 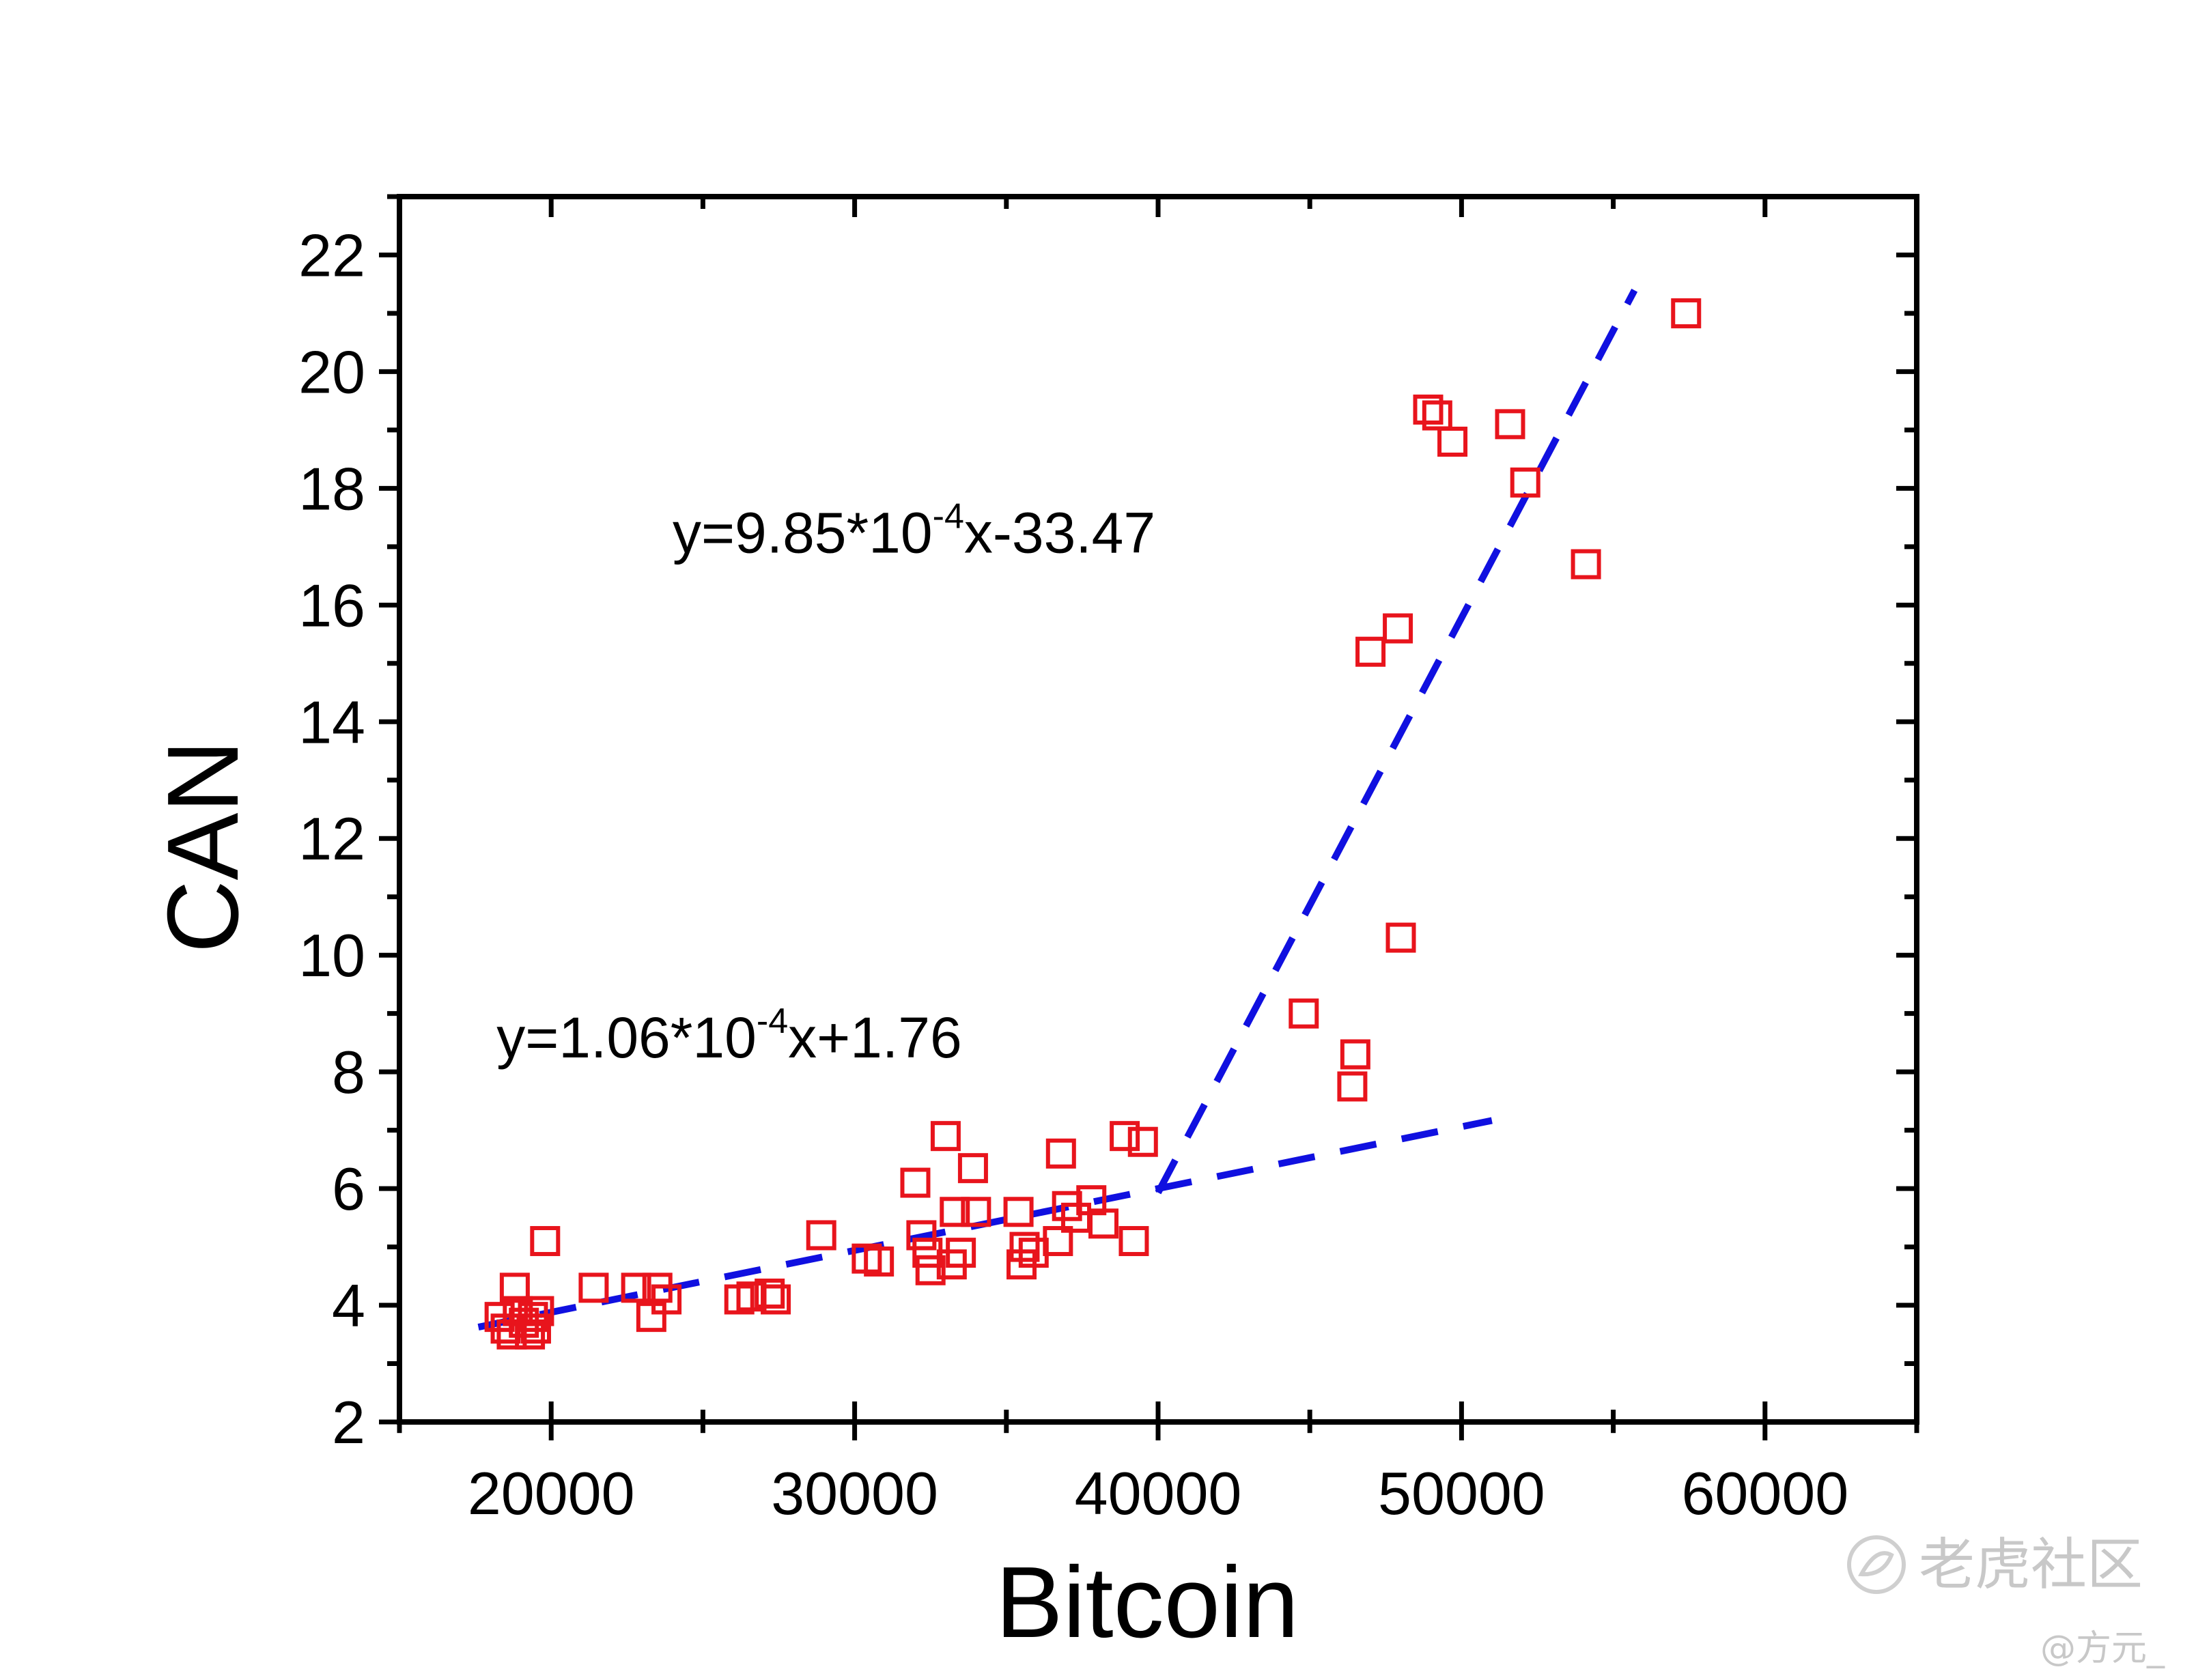 I want to click on fit-line-high, so click(x=1396, y=741).